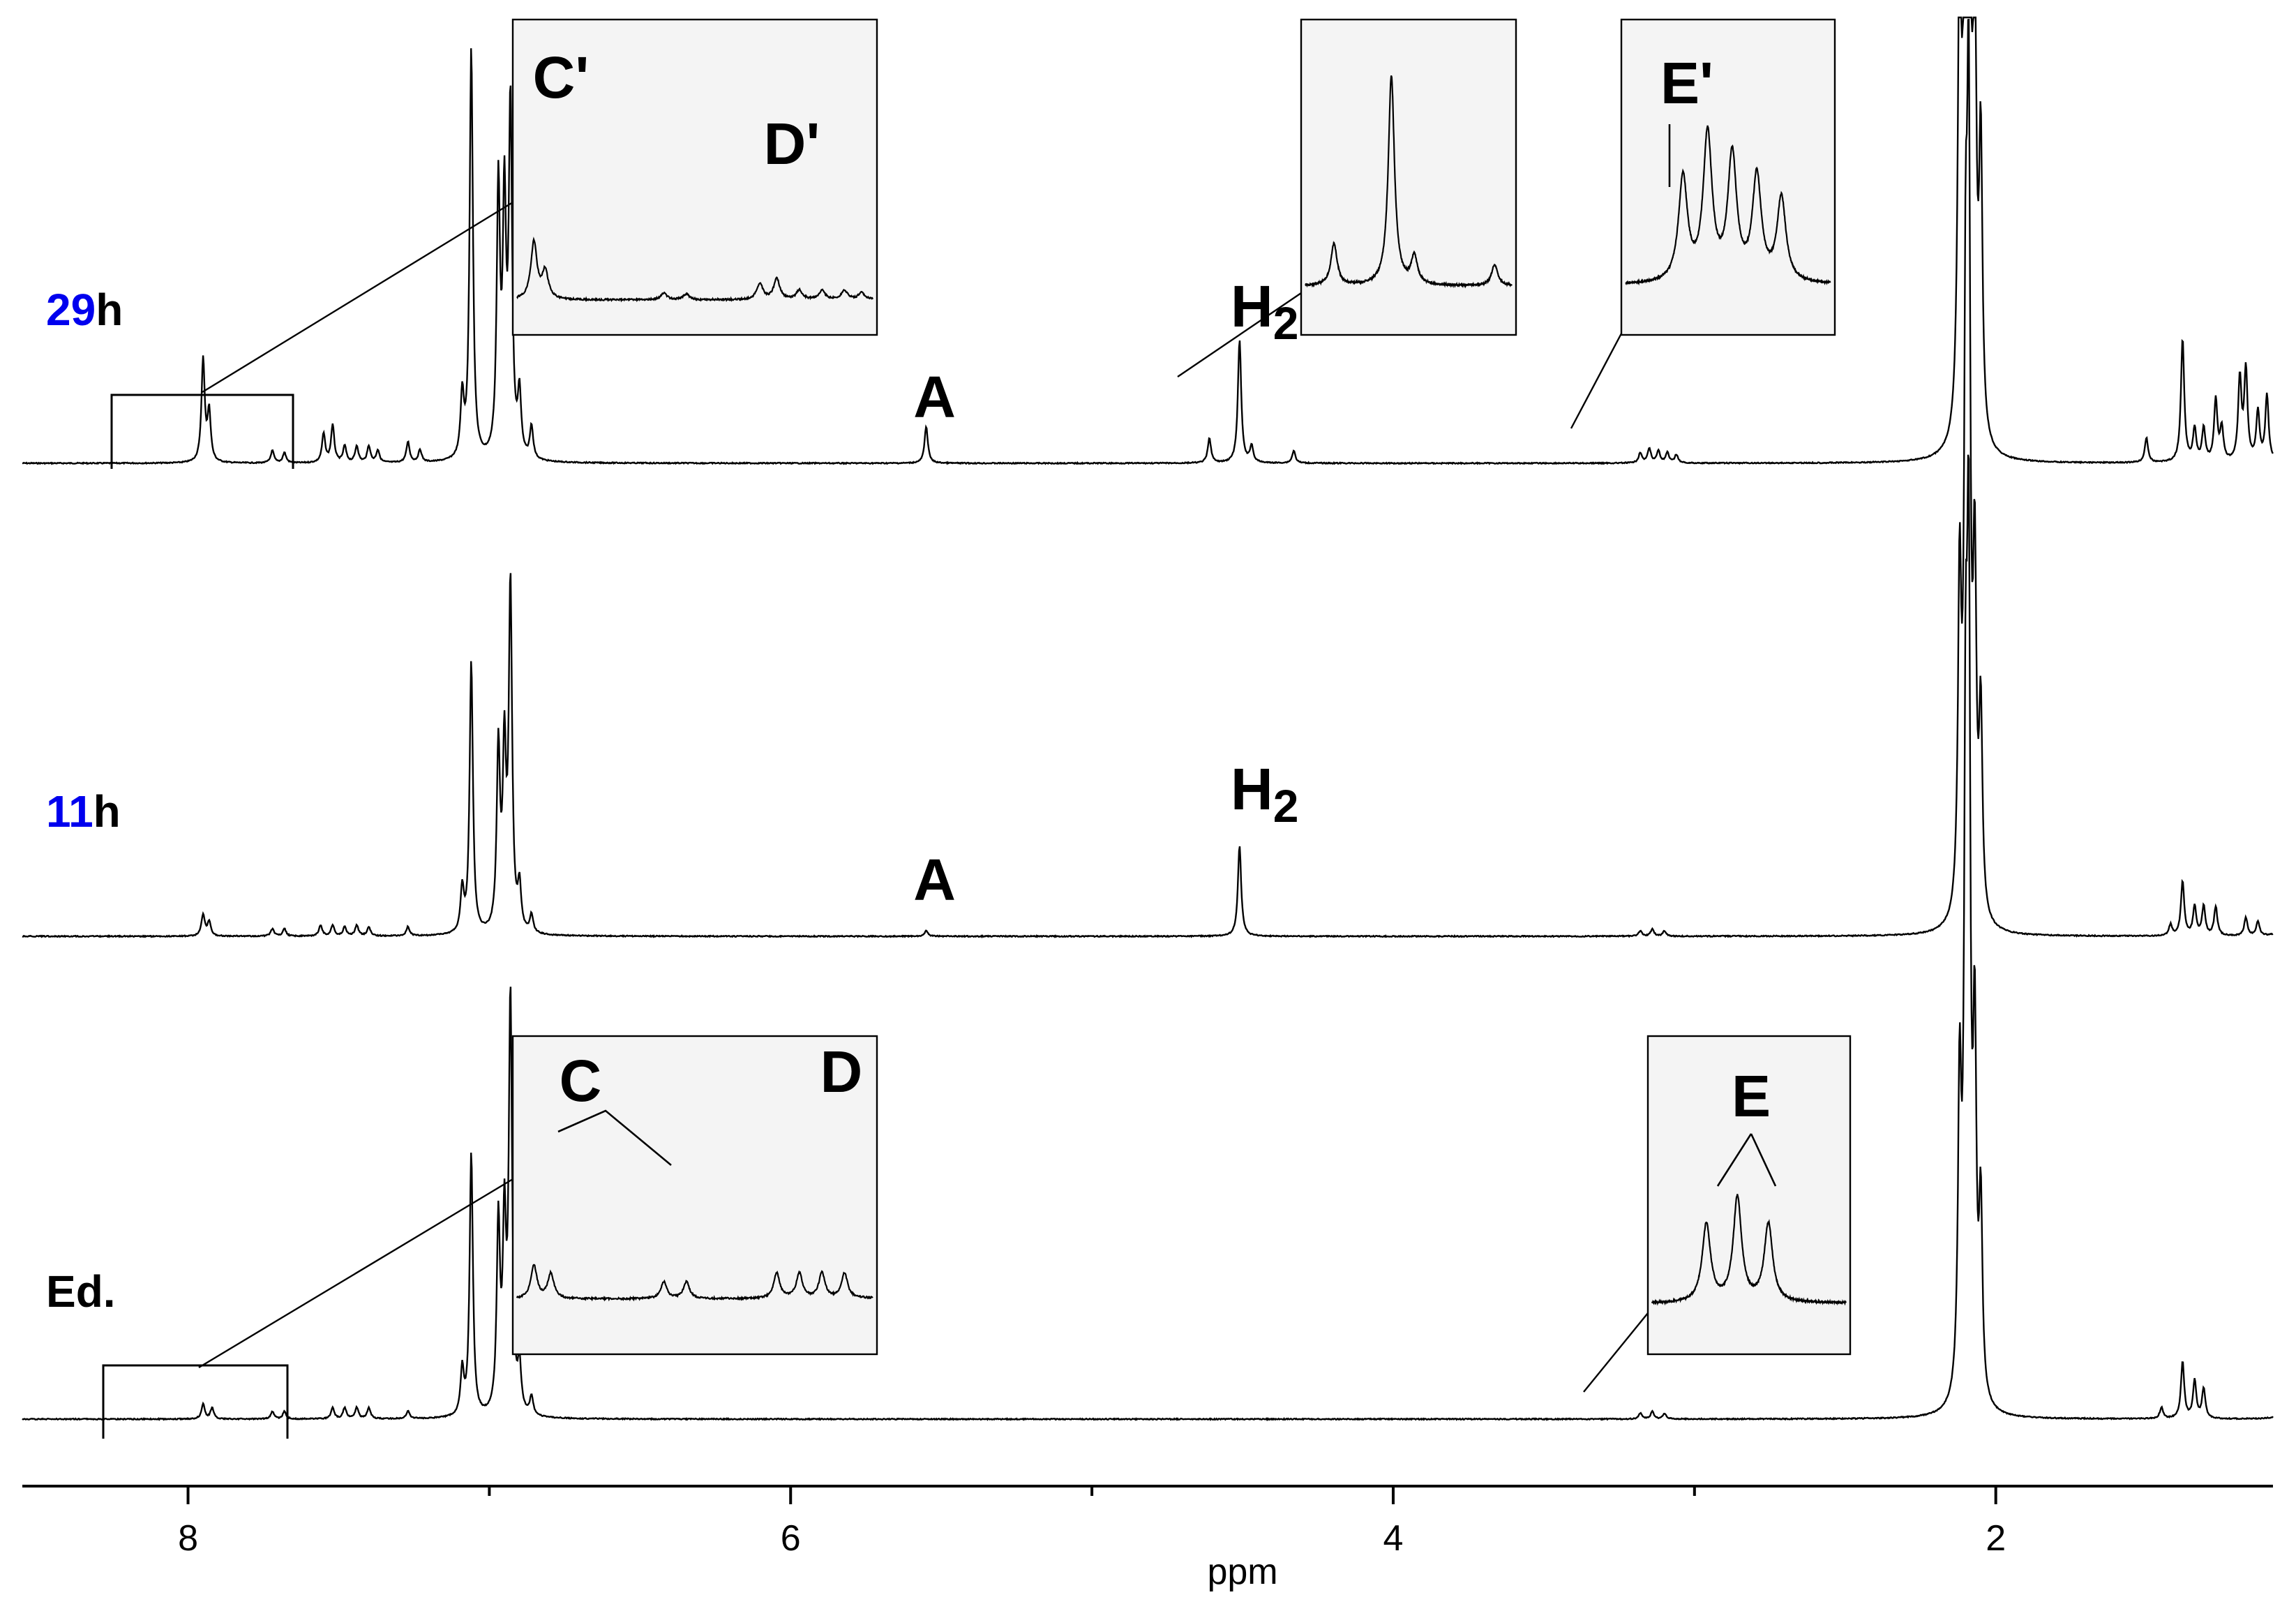  I want to click on trace-label-number: 11, so click(69, 811).